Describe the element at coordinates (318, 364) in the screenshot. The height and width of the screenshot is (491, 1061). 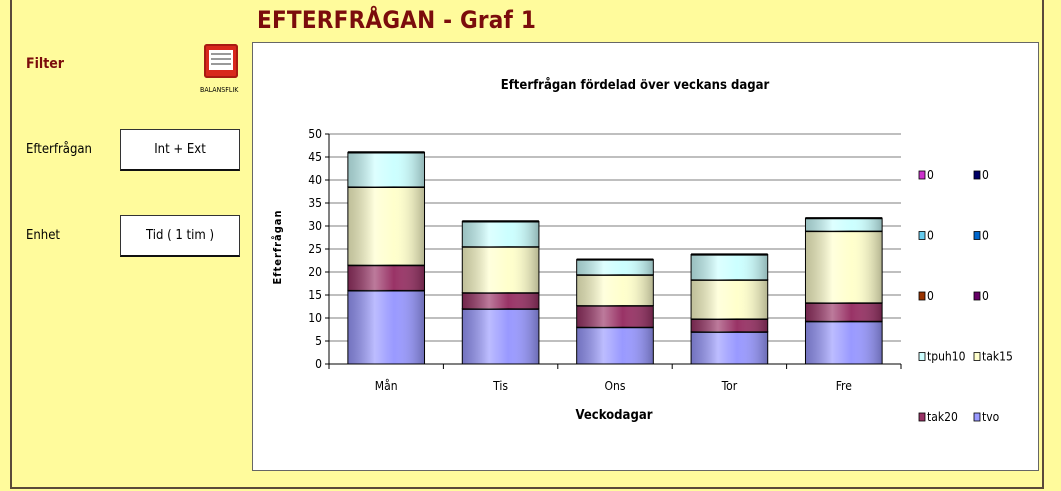
I see `y-tick-label: 0` at that location.